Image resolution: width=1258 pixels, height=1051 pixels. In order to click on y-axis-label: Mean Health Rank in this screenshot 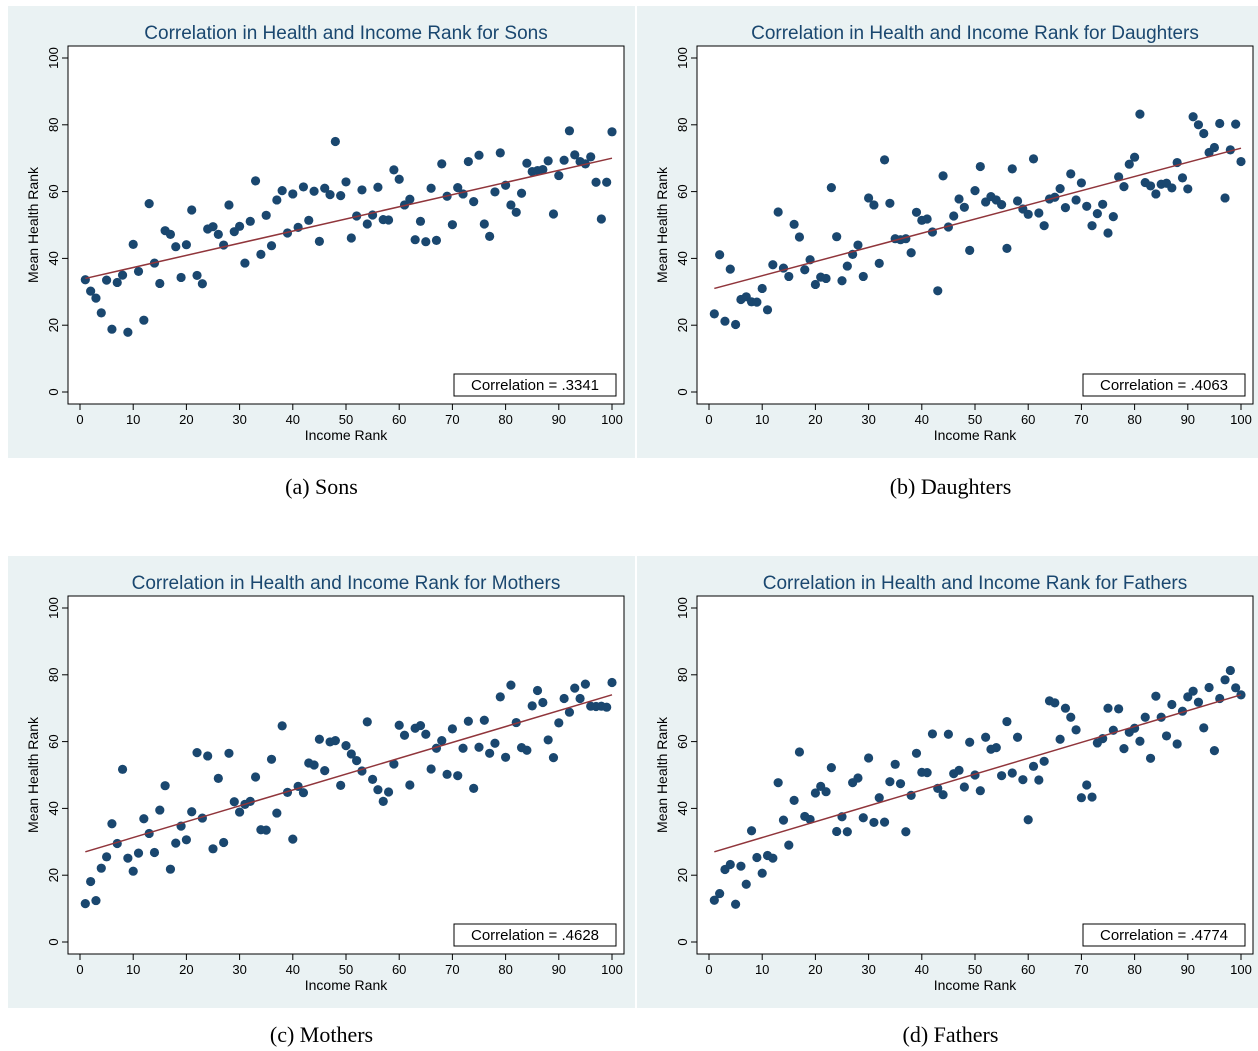, I will do `click(662, 774)`.